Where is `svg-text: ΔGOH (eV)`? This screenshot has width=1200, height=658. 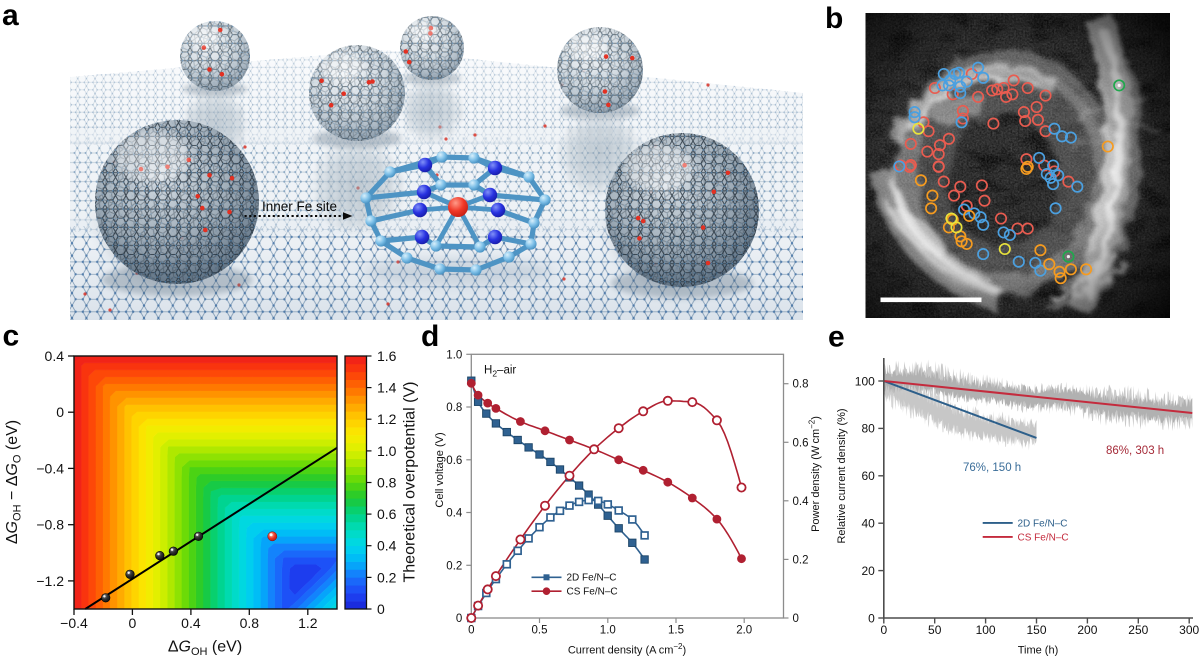
svg-text: ΔGOH (eV) is located at coordinates (205, 648).